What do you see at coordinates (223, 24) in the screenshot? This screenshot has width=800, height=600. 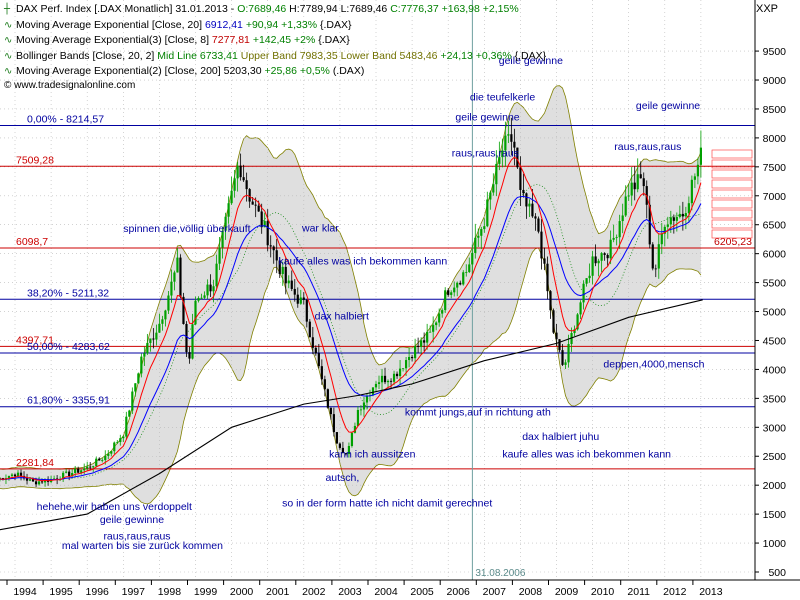 I see `legend-ema20-value: 6912,41` at bounding box center [223, 24].